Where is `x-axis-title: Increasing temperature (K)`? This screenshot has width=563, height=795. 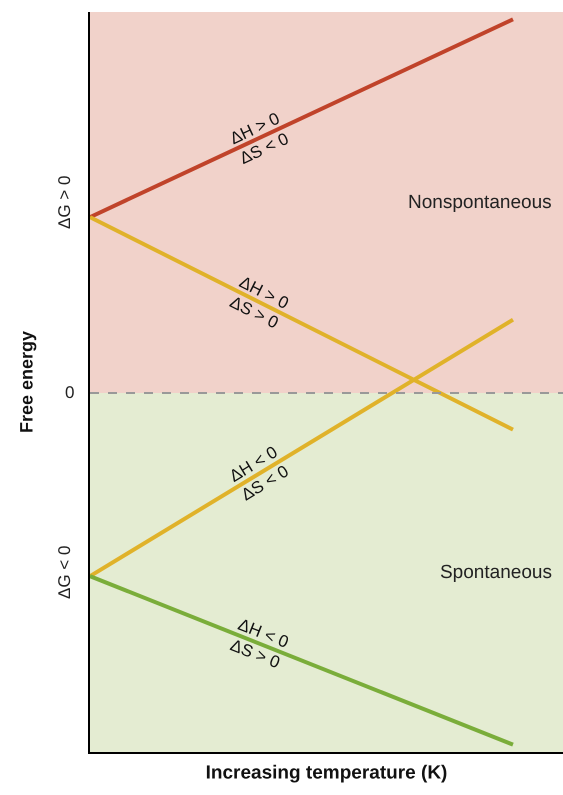
x-axis-title: Increasing temperature (K) is located at coordinates (327, 773).